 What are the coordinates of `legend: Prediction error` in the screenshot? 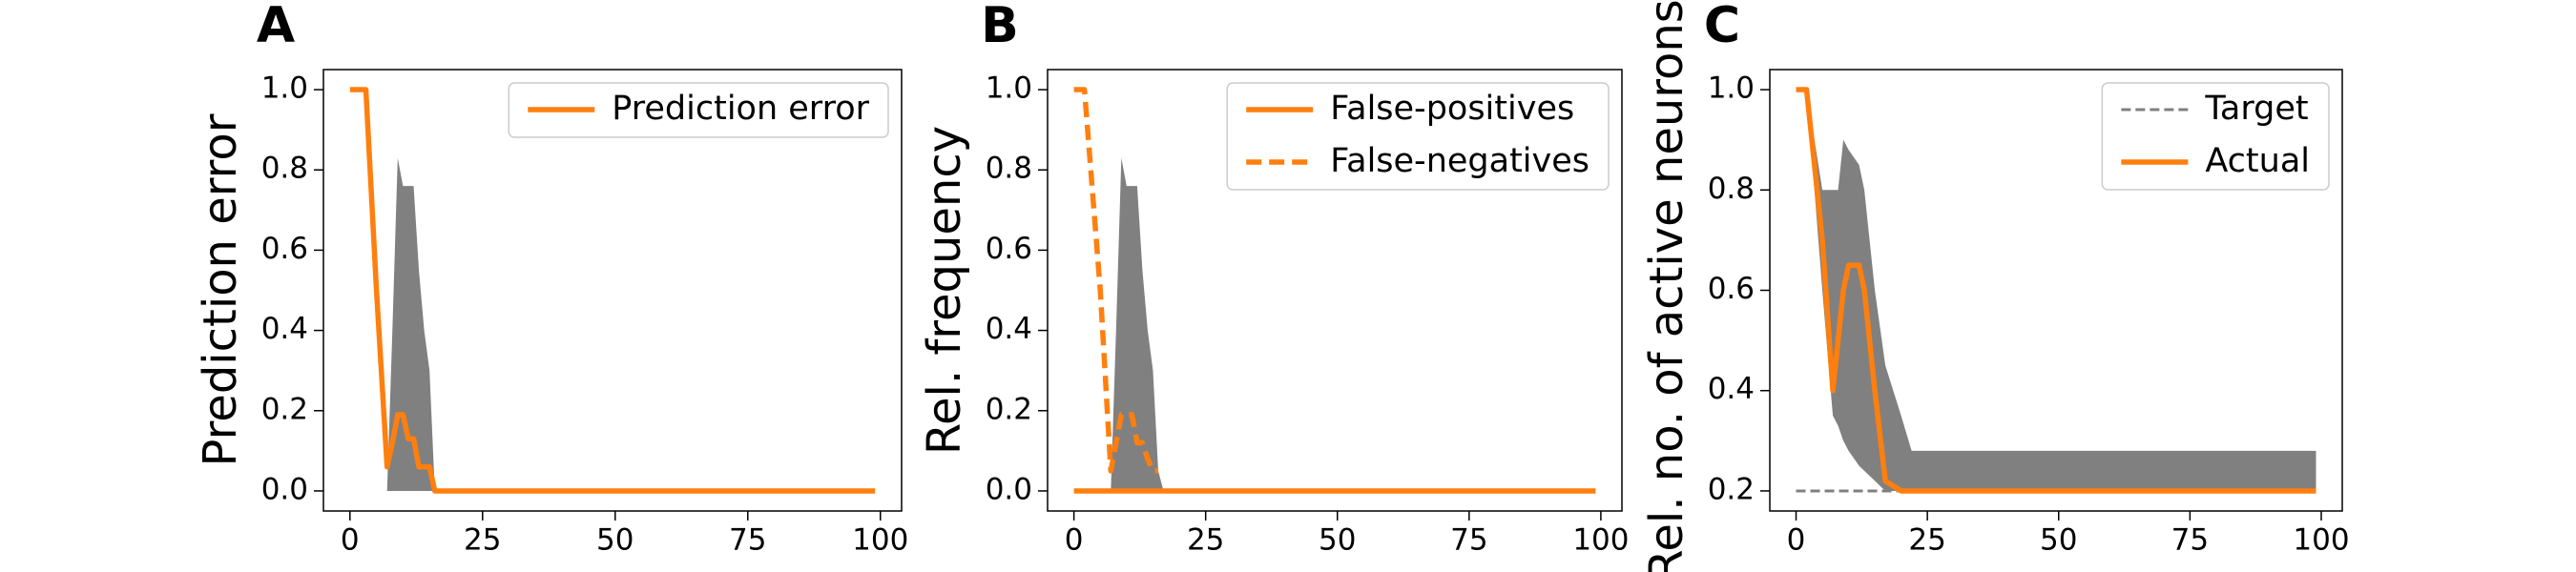 It's located at (698, 110).